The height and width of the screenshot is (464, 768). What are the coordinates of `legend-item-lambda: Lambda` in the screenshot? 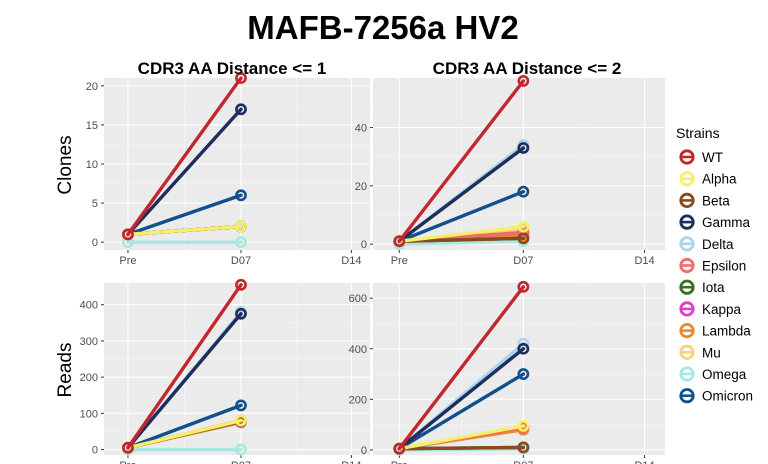 It's located at (715, 330).